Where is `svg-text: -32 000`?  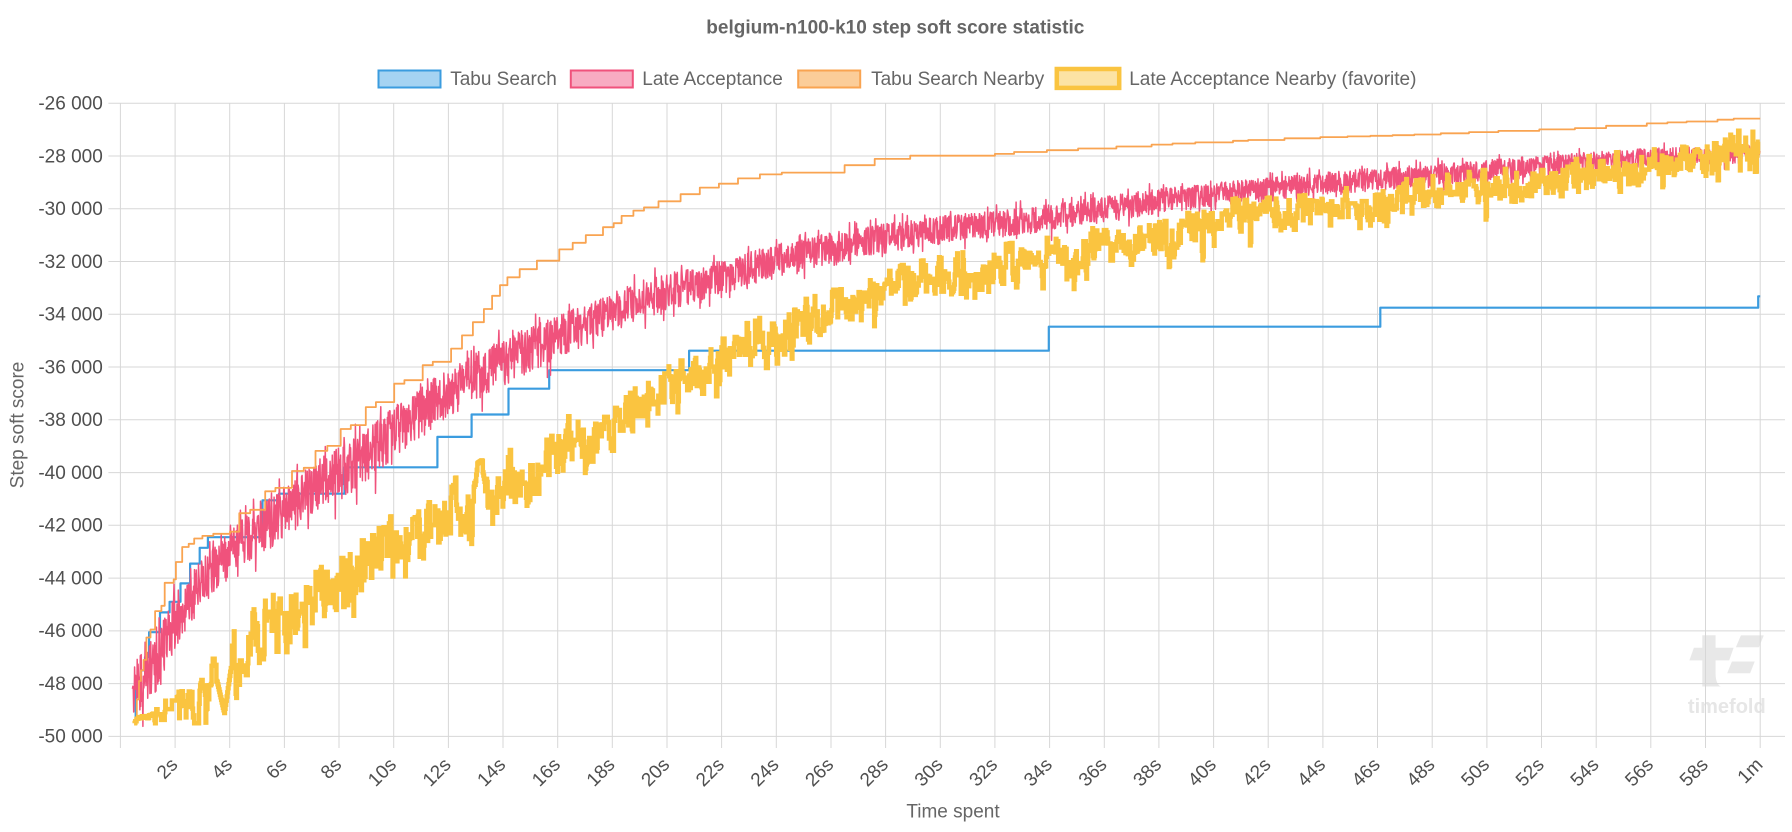
svg-text: -32 000 is located at coordinates (70, 262).